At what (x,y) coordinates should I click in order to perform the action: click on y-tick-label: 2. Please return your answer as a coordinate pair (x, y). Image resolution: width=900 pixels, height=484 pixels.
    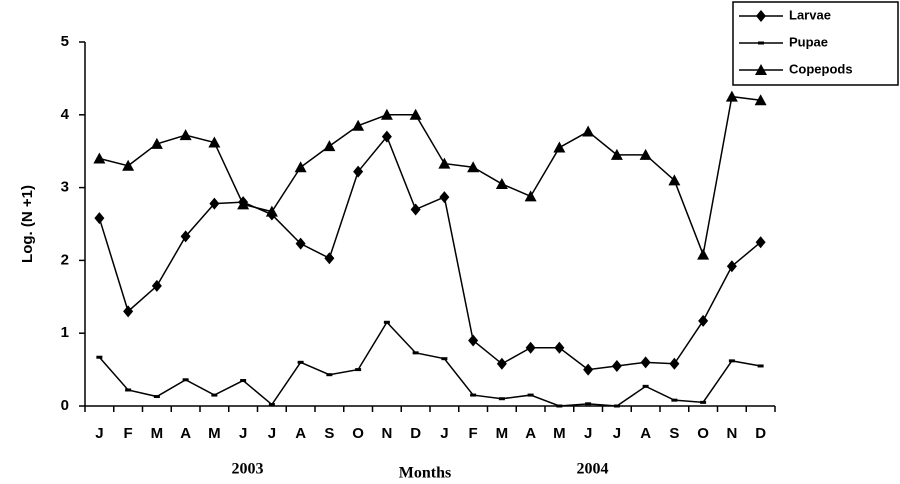
    Looking at the image, I should click on (65, 259).